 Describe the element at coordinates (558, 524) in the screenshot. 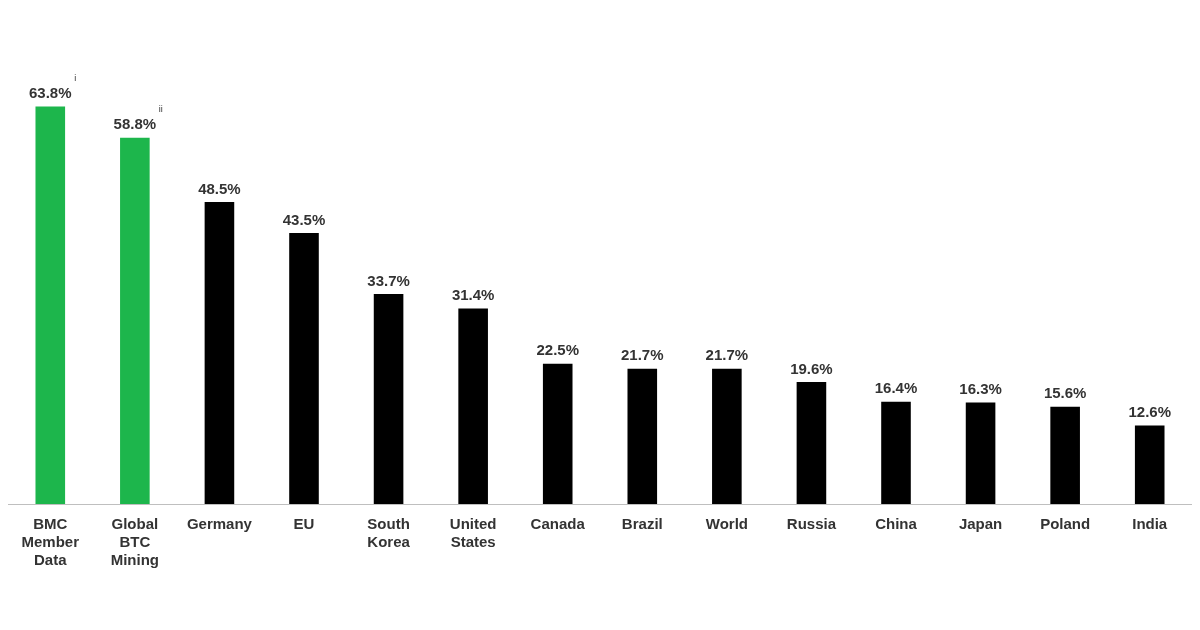

I see `x-tick-label: Canada` at that location.